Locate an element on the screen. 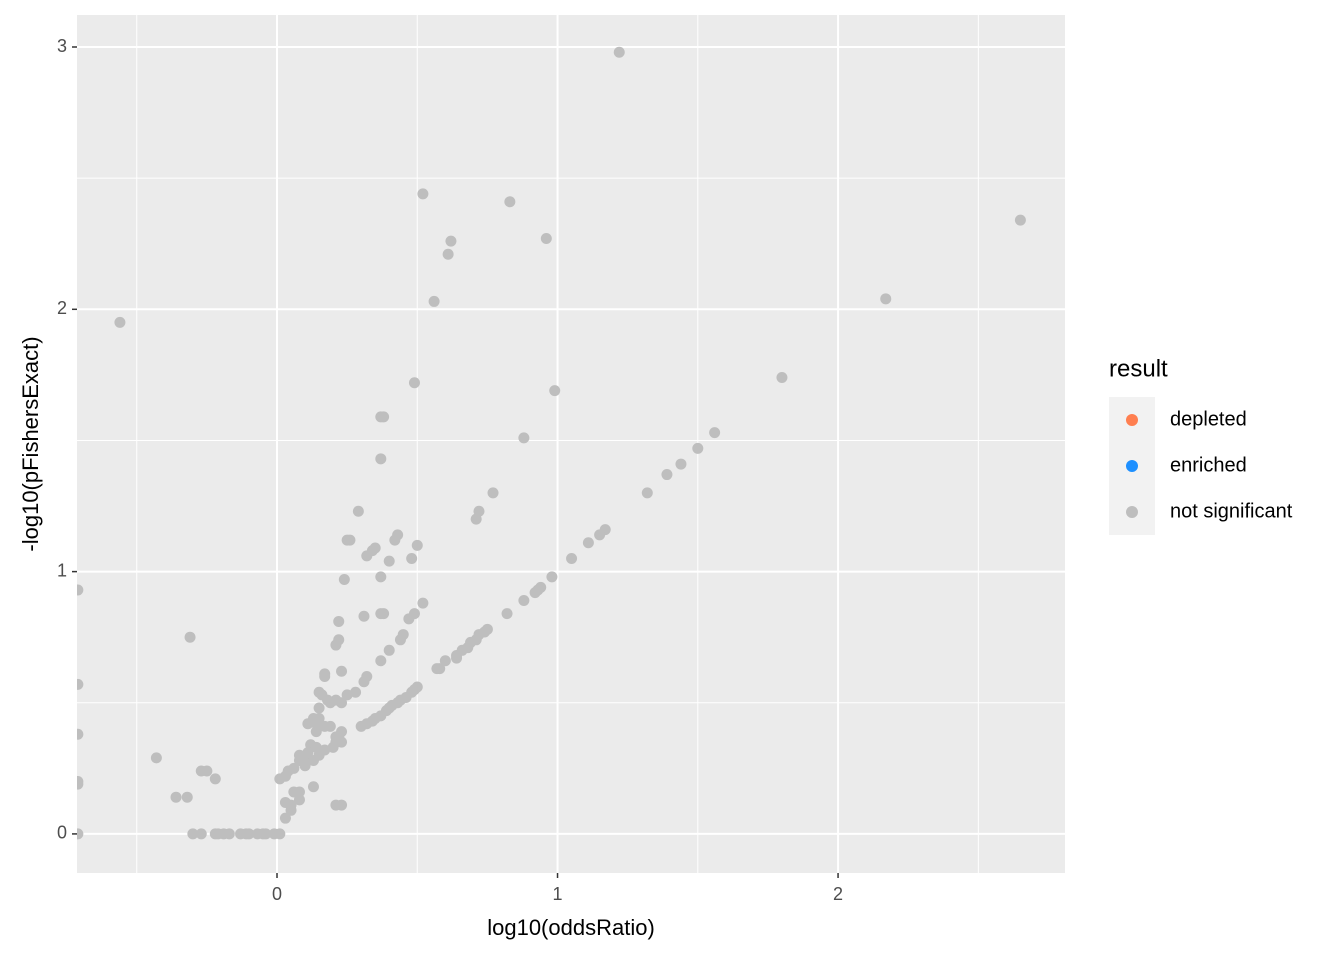 The image size is (1344, 960). y-tick-label: 1 is located at coordinates (62, 570).